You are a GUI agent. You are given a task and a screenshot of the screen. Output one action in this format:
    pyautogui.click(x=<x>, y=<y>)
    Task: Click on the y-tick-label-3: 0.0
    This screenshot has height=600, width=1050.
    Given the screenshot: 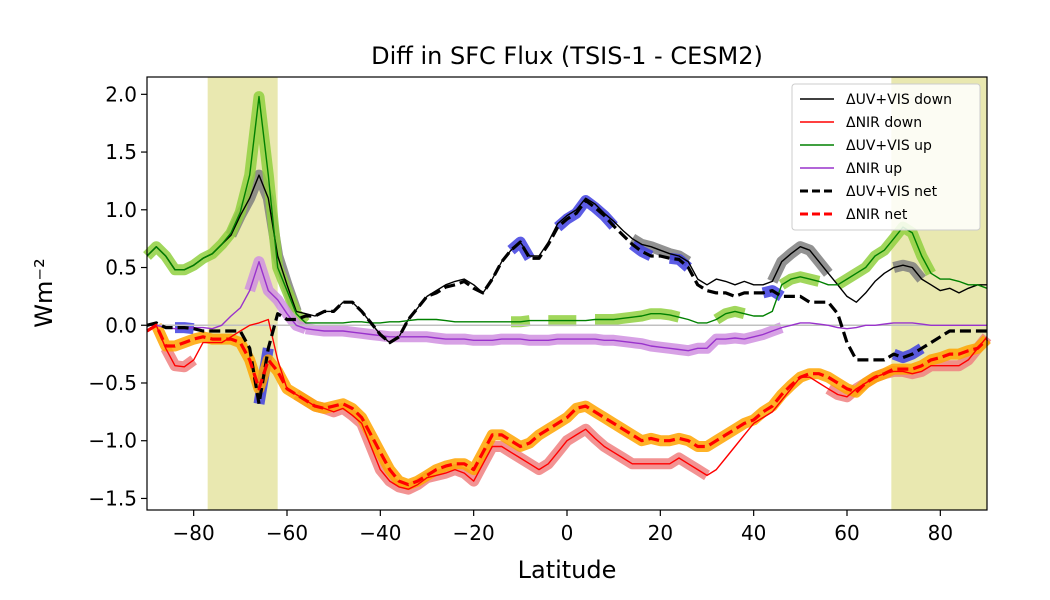 What is the action you would take?
    pyautogui.click(x=121, y=325)
    